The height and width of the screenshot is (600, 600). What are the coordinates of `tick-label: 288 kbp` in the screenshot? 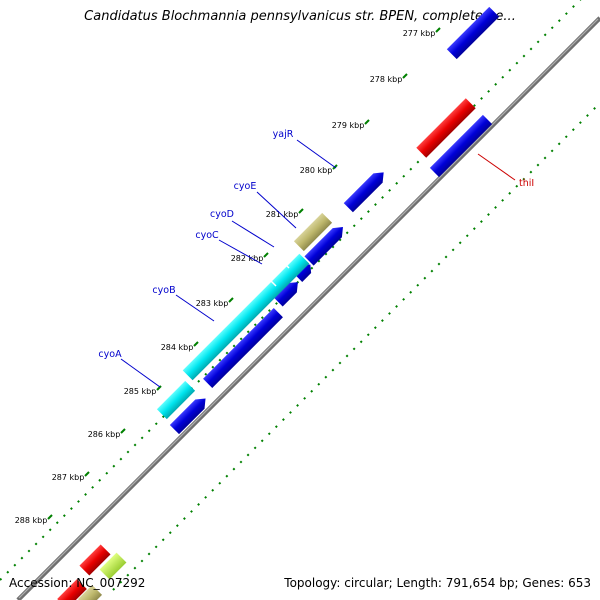 It's located at (31, 520).